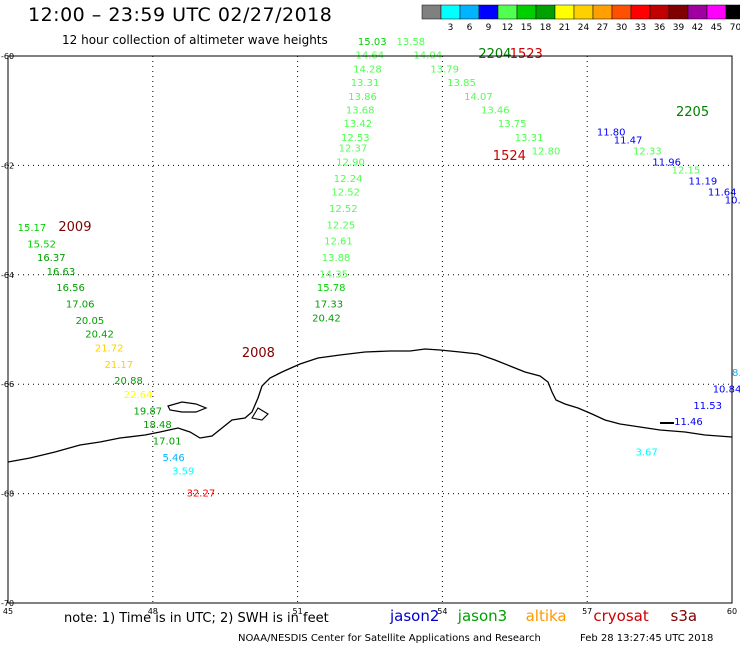 The width and height of the screenshot is (740, 650). I want to click on wave-height-value: 12.15, so click(686, 171).